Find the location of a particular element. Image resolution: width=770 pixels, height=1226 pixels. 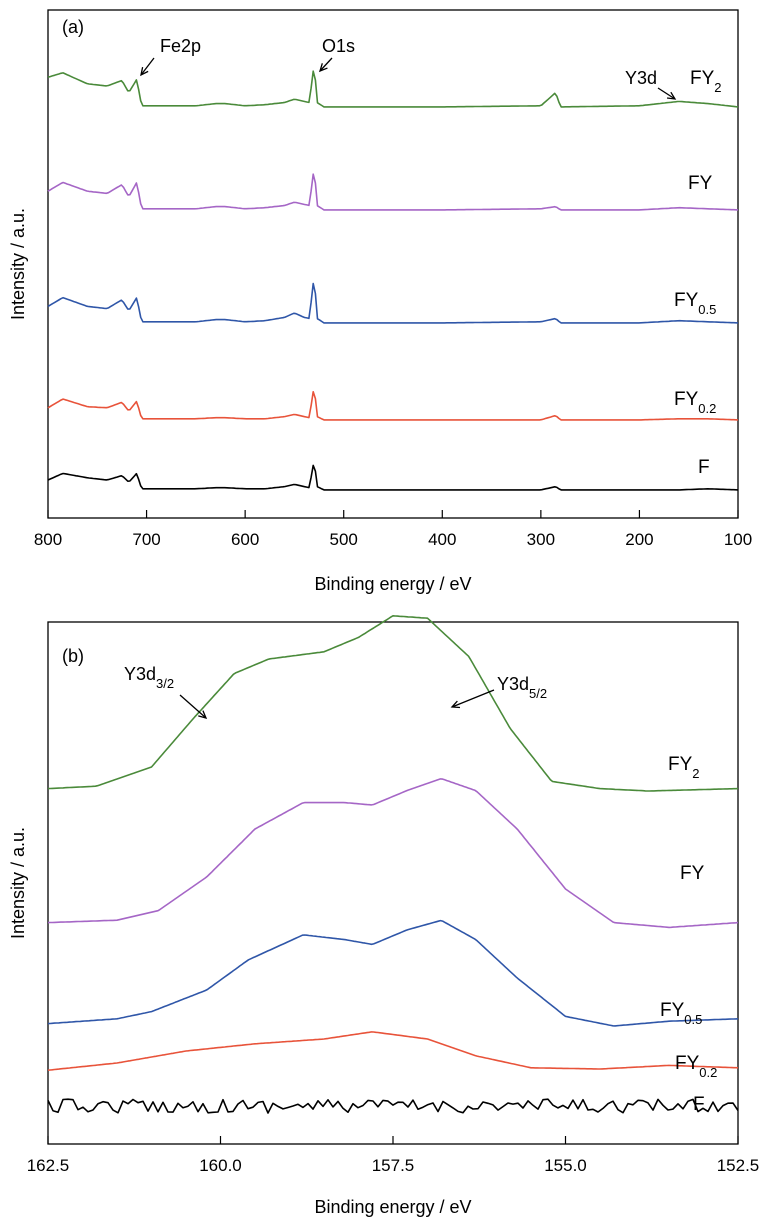

annotation-label: O1s is located at coordinates (338, 46).